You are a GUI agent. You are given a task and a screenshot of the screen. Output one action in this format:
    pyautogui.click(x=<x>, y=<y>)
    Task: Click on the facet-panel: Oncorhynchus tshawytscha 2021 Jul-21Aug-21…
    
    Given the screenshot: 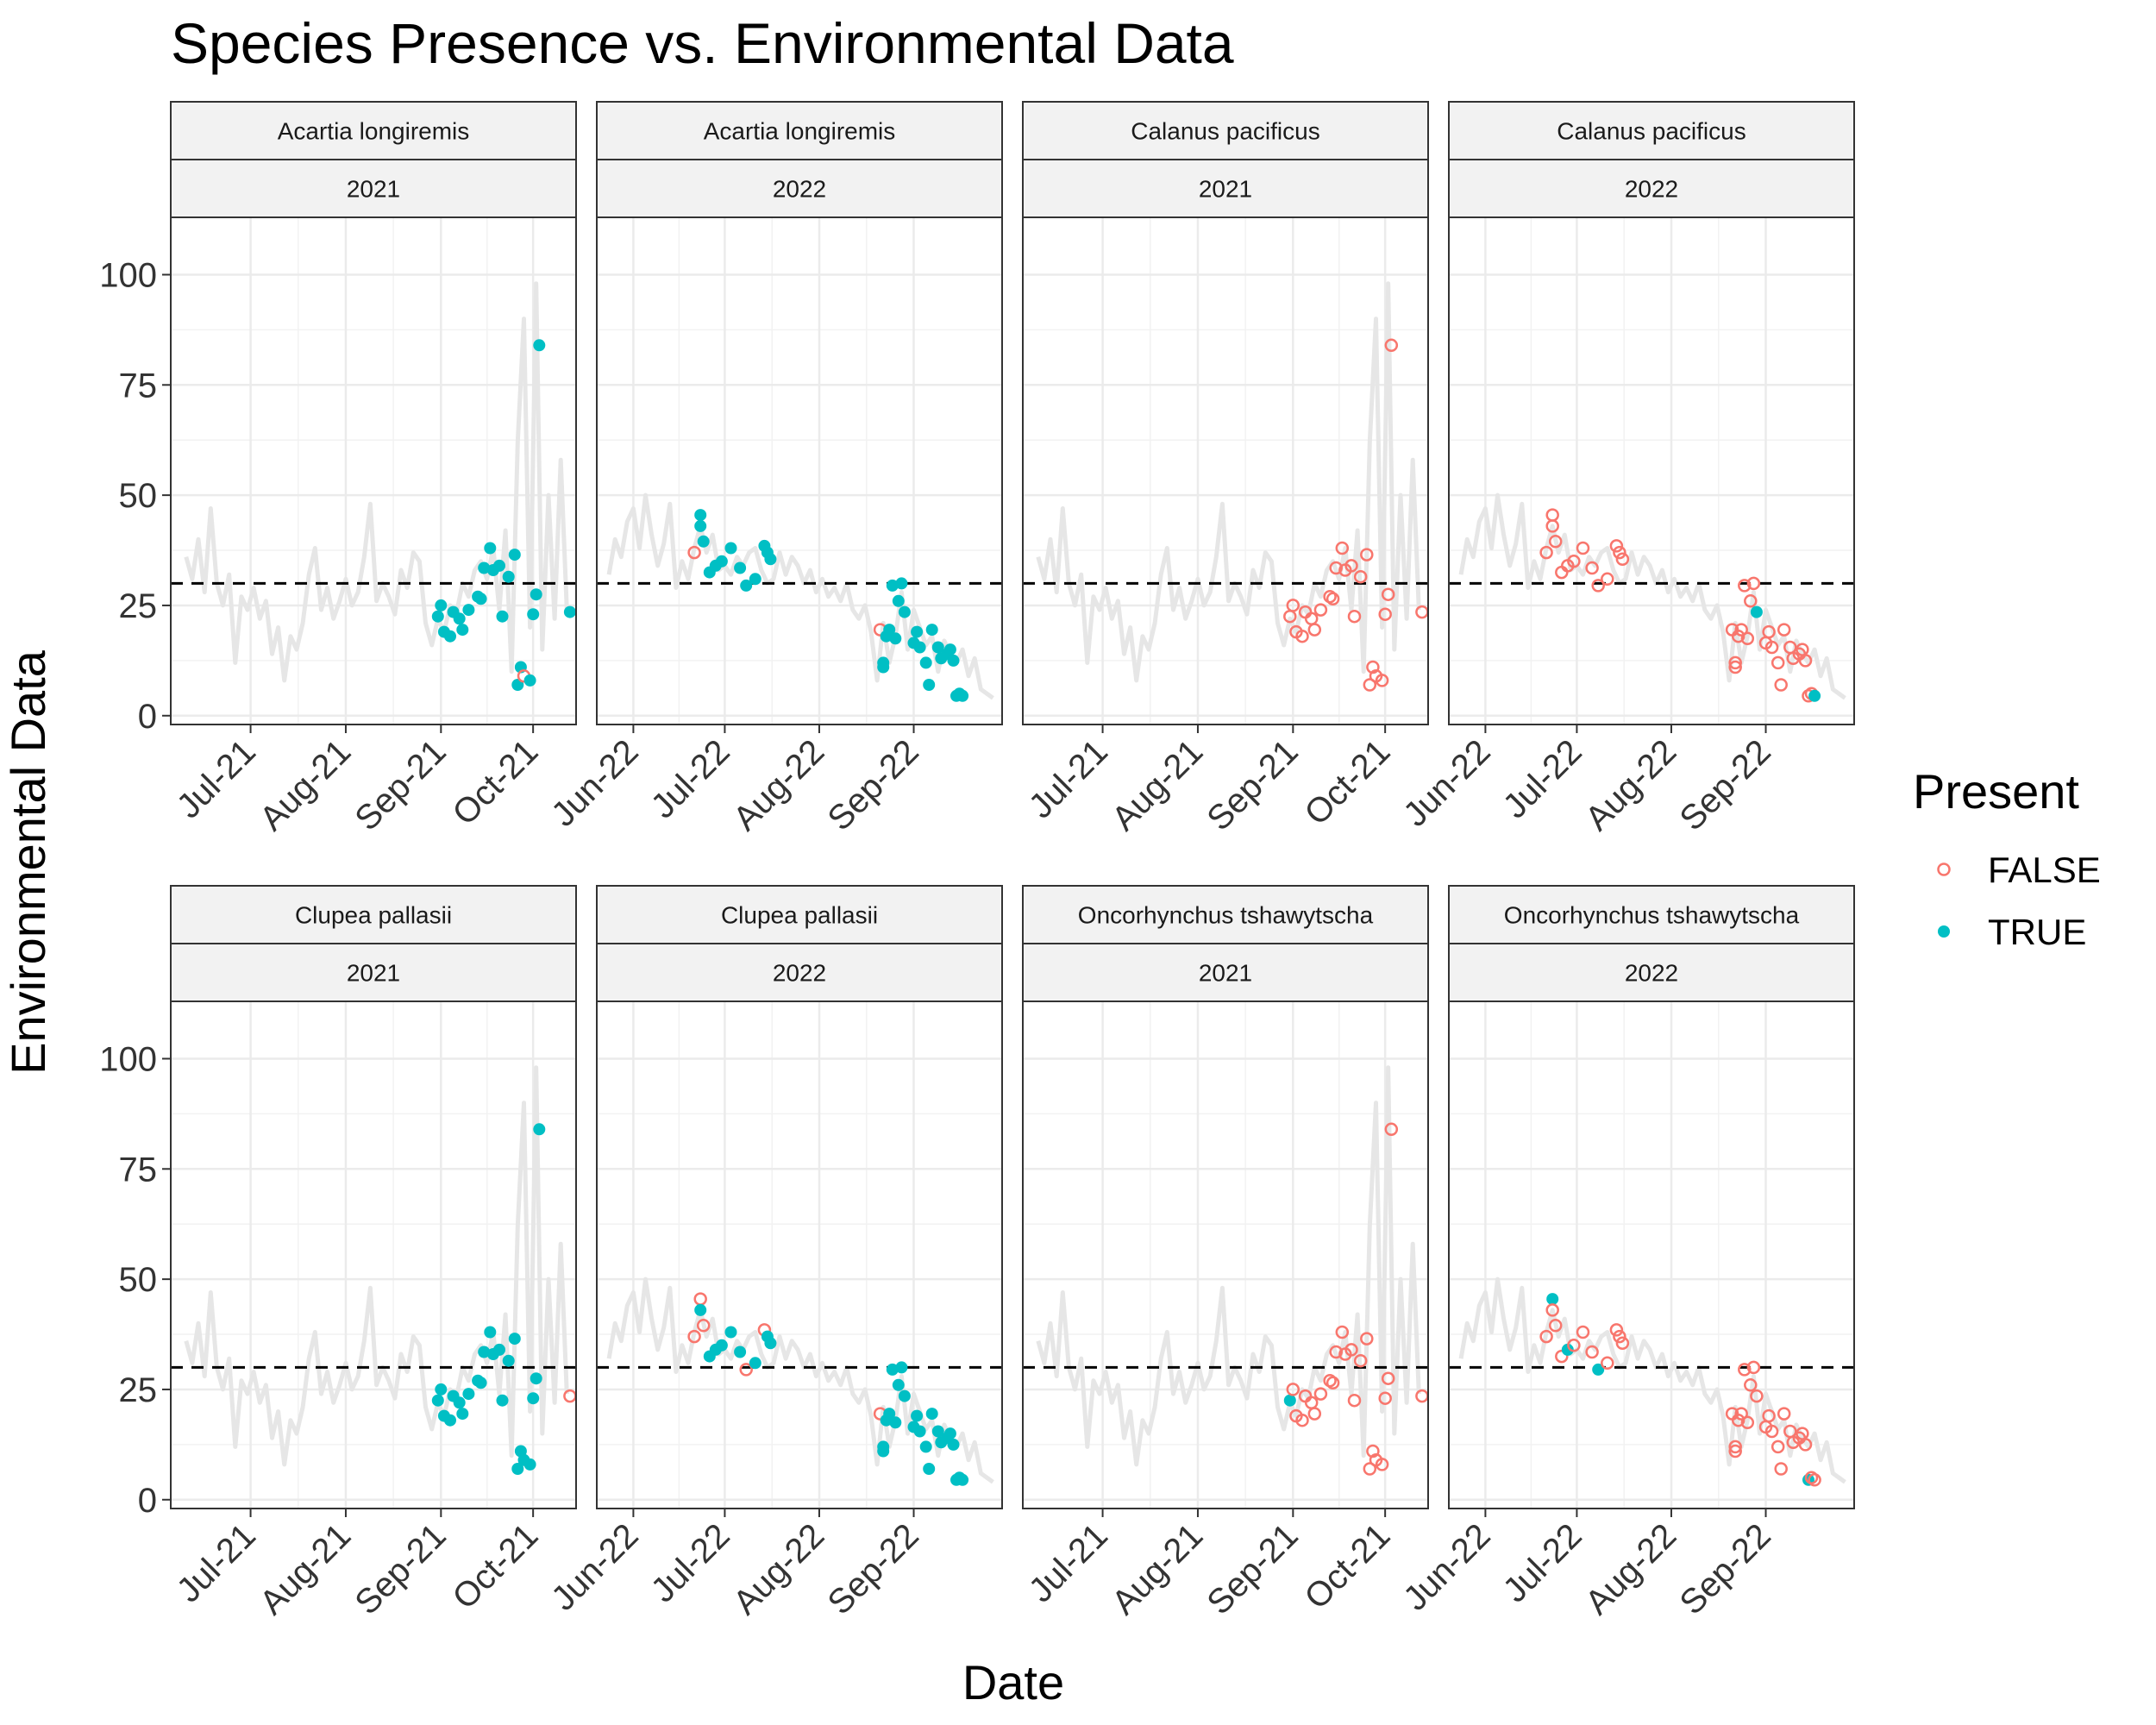 What is the action you would take?
    pyautogui.click(x=1225, y=1254)
    